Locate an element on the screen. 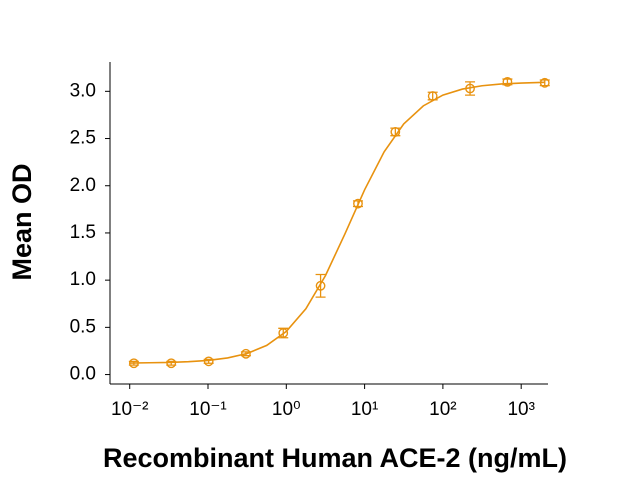 The image size is (640, 487). y-tick-label: 1.5 is located at coordinates (83, 232).